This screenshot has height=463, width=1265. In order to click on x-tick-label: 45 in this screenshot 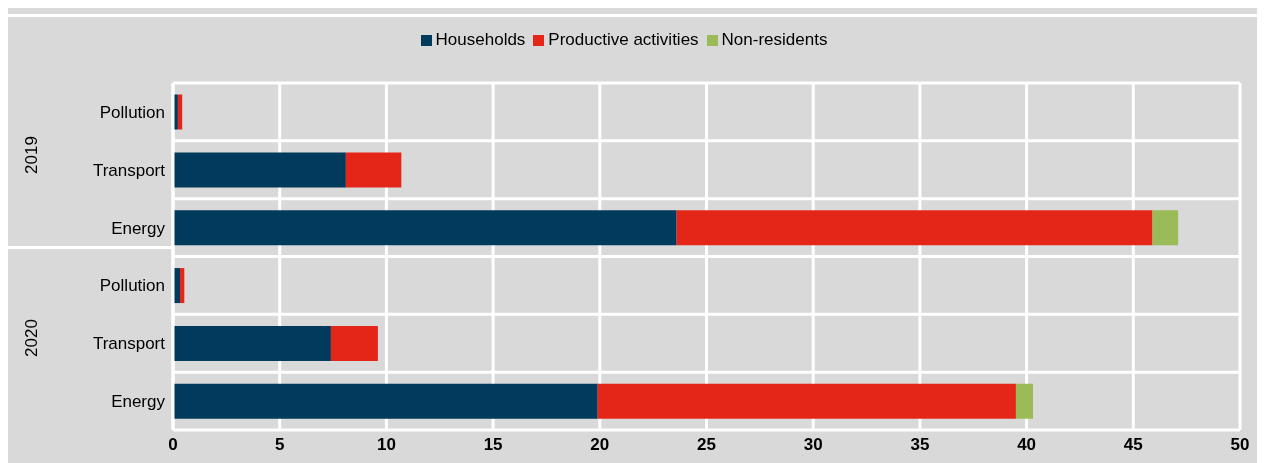, I will do `click(1133, 445)`.